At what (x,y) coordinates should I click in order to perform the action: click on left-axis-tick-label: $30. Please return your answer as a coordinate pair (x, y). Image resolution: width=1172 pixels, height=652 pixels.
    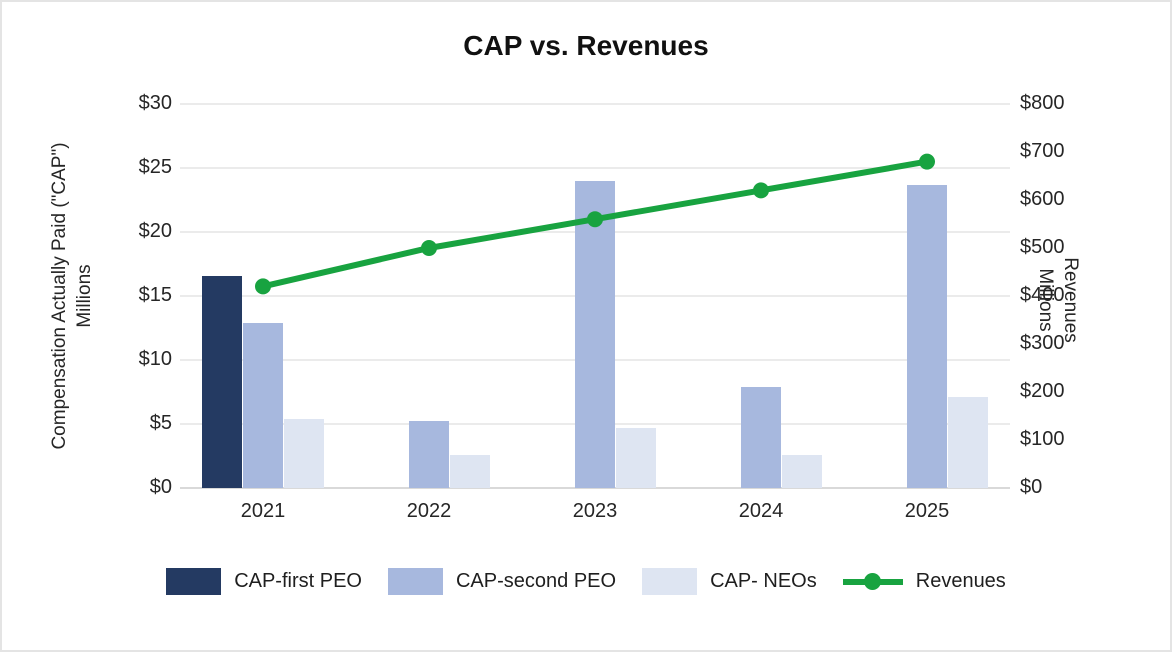
    Looking at the image, I should click on (155, 103).